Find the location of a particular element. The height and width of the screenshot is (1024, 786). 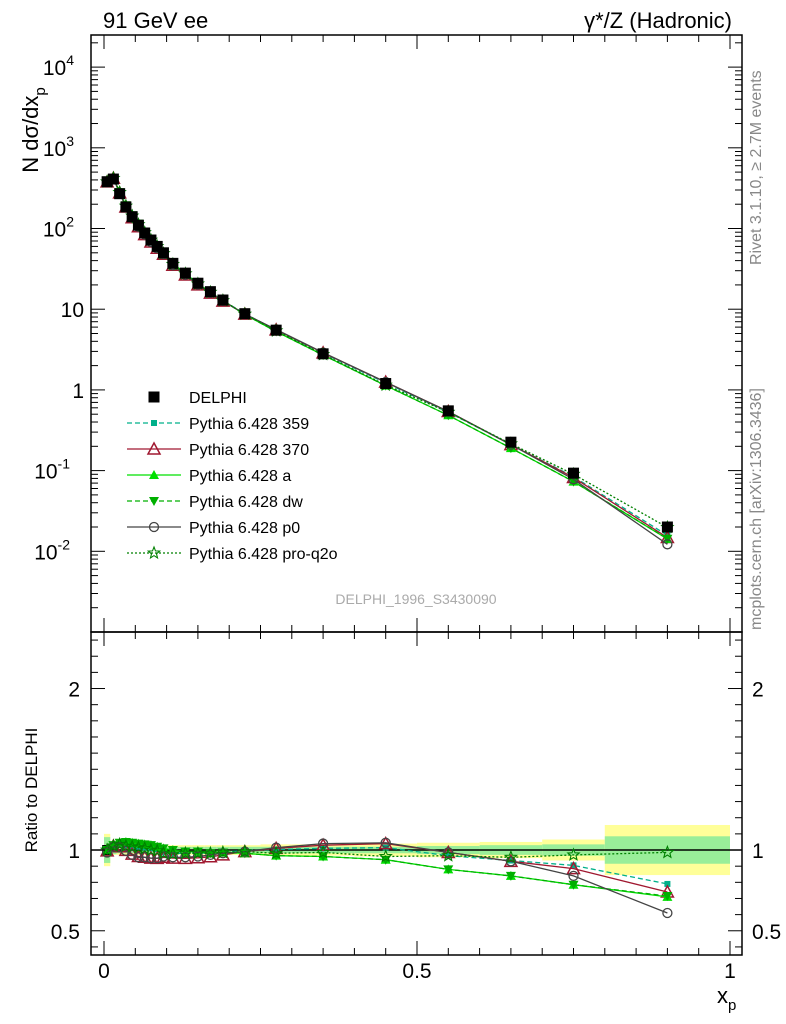

ratio-y-axis-title: Ratio to DELPHI is located at coordinates (31, 790).